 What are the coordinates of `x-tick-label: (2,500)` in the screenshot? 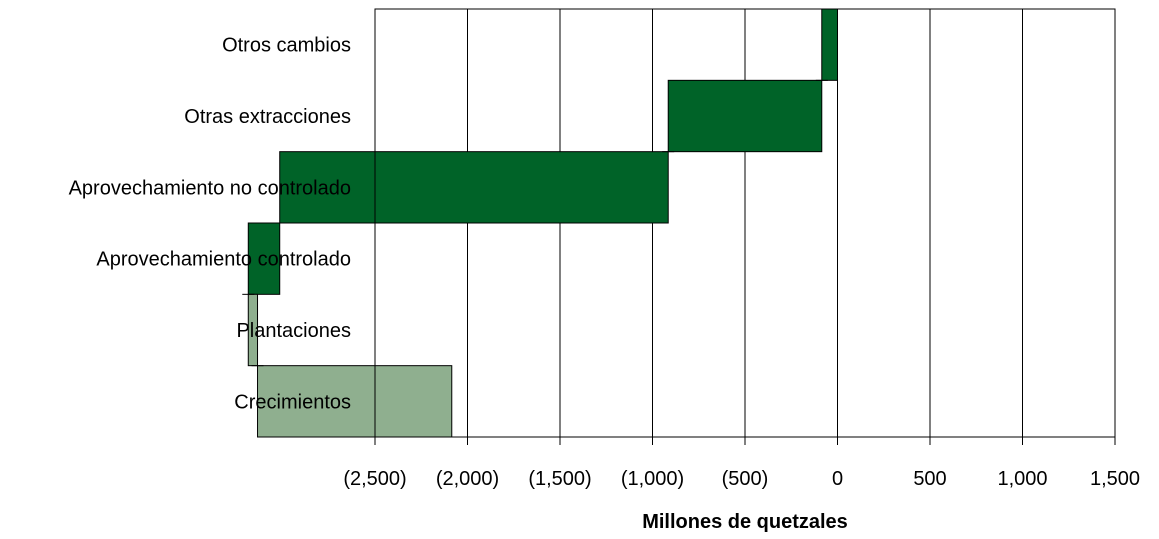 It's located at (374, 479).